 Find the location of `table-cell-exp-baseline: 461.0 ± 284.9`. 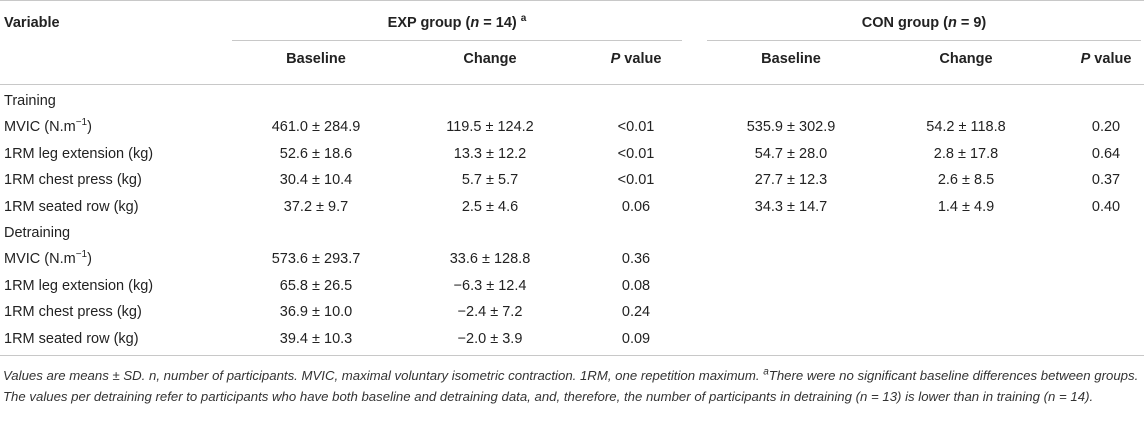

table-cell-exp-baseline: 461.0 ± 284.9 is located at coordinates (316, 127).